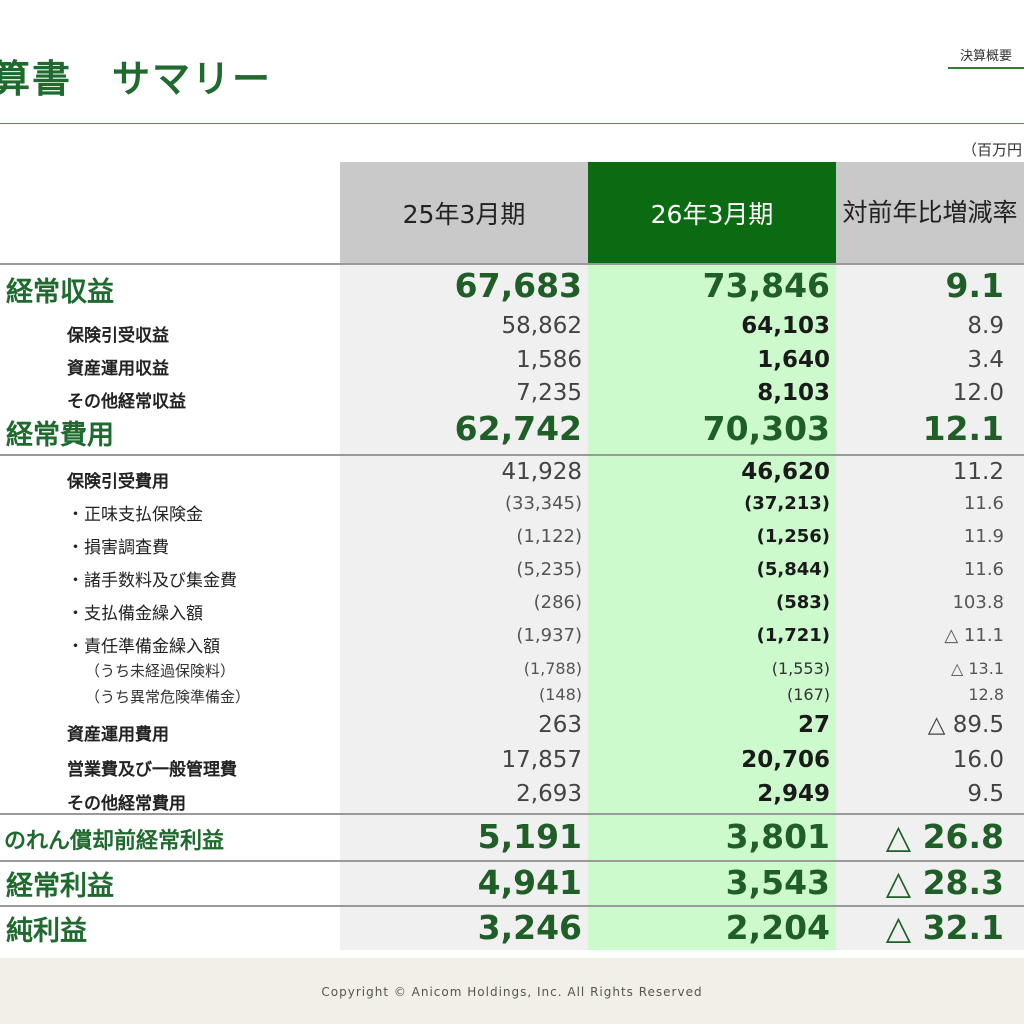 The width and height of the screenshot is (1024, 1024). What do you see at coordinates (170, 213) in the screenshot?
I see `header-cell-blank` at bounding box center [170, 213].